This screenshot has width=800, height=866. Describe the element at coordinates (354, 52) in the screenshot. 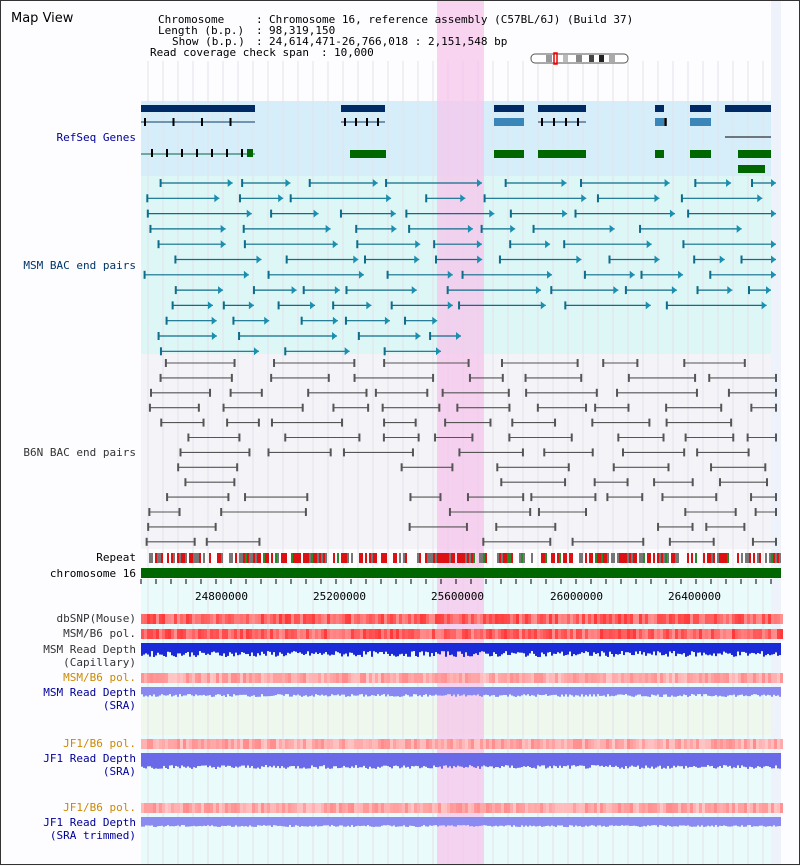

I see `info-span-value: 10,000` at that location.